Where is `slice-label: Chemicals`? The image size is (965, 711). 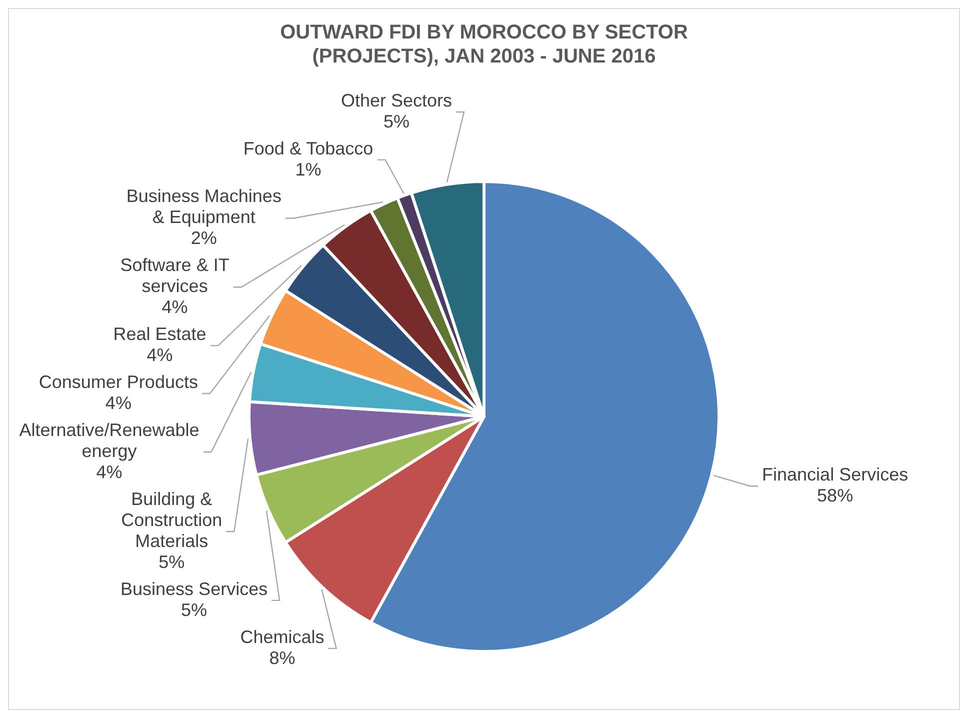
slice-label: Chemicals is located at coordinates (282, 636).